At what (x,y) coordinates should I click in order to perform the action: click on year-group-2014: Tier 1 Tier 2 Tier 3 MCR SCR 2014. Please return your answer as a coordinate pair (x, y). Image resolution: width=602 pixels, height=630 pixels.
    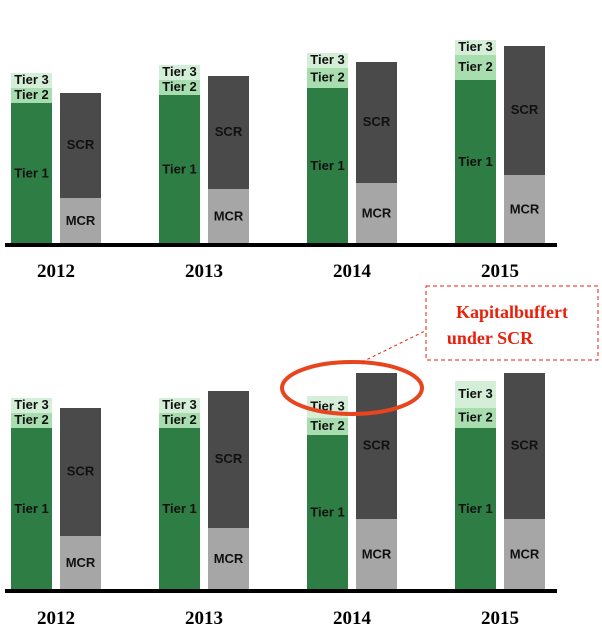
    Looking at the image, I should click on (352, 167).